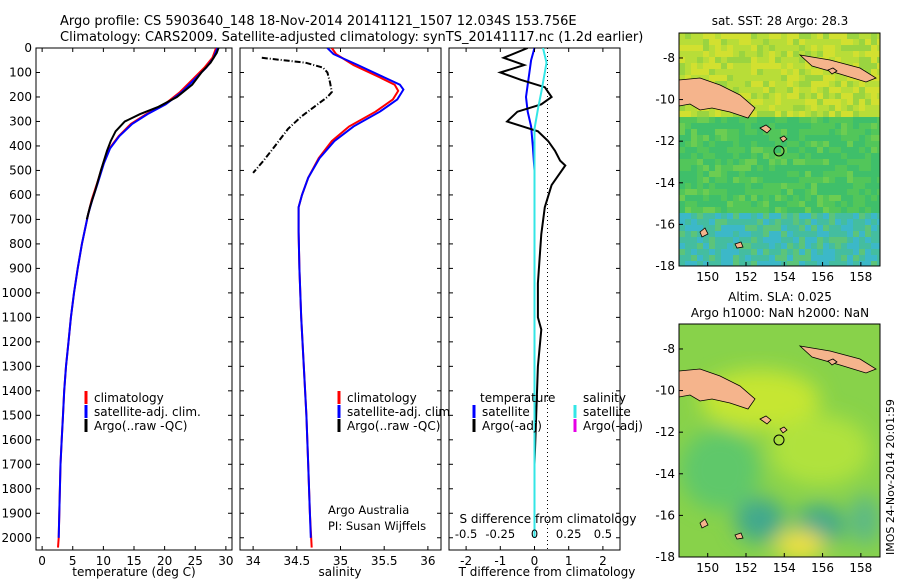 The height and width of the screenshot is (580, 900). What do you see at coordinates (517, 398) in the screenshot?
I see `legend-temperature-header: temperature` at bounding box center [517, 398].